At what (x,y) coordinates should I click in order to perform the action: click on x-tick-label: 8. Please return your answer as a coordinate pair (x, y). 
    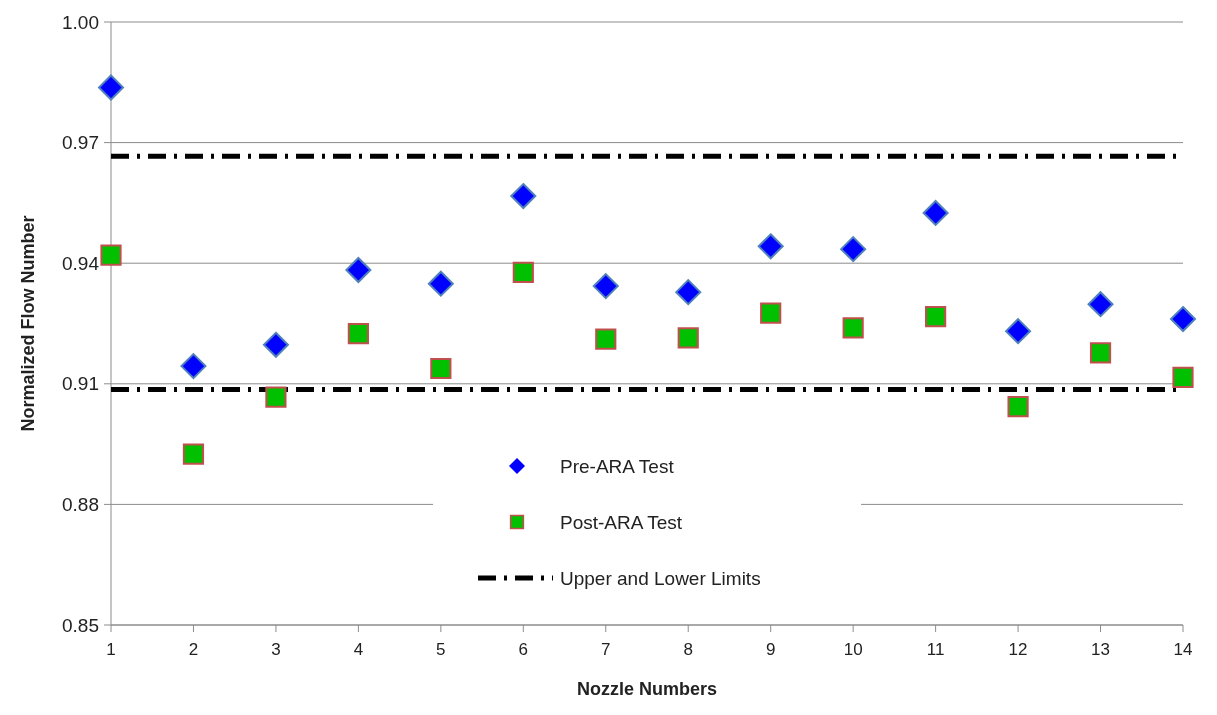
    Looking at the image, I should click on (688, 649).